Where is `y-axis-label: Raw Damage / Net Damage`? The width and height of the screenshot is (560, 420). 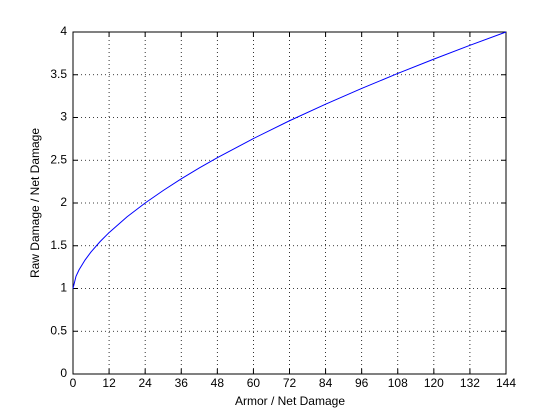
y-axis-label: Raw Damage / Net Damage is located at coordinates (35, 203).